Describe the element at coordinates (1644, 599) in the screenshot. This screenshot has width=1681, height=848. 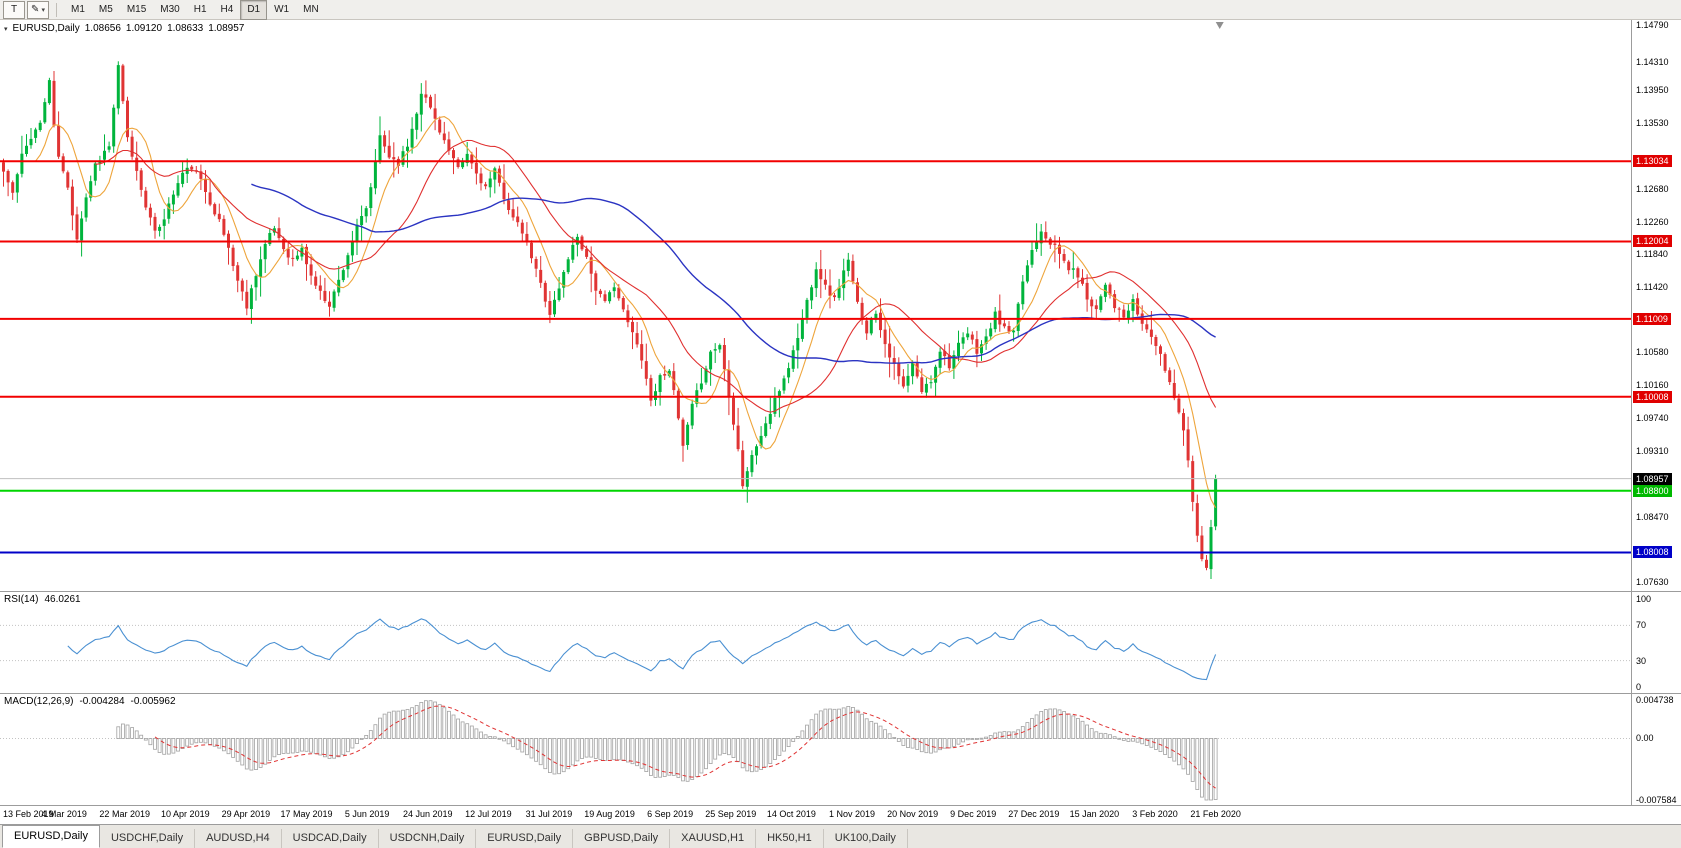
I see `rsi-level-label: 100` at that location.